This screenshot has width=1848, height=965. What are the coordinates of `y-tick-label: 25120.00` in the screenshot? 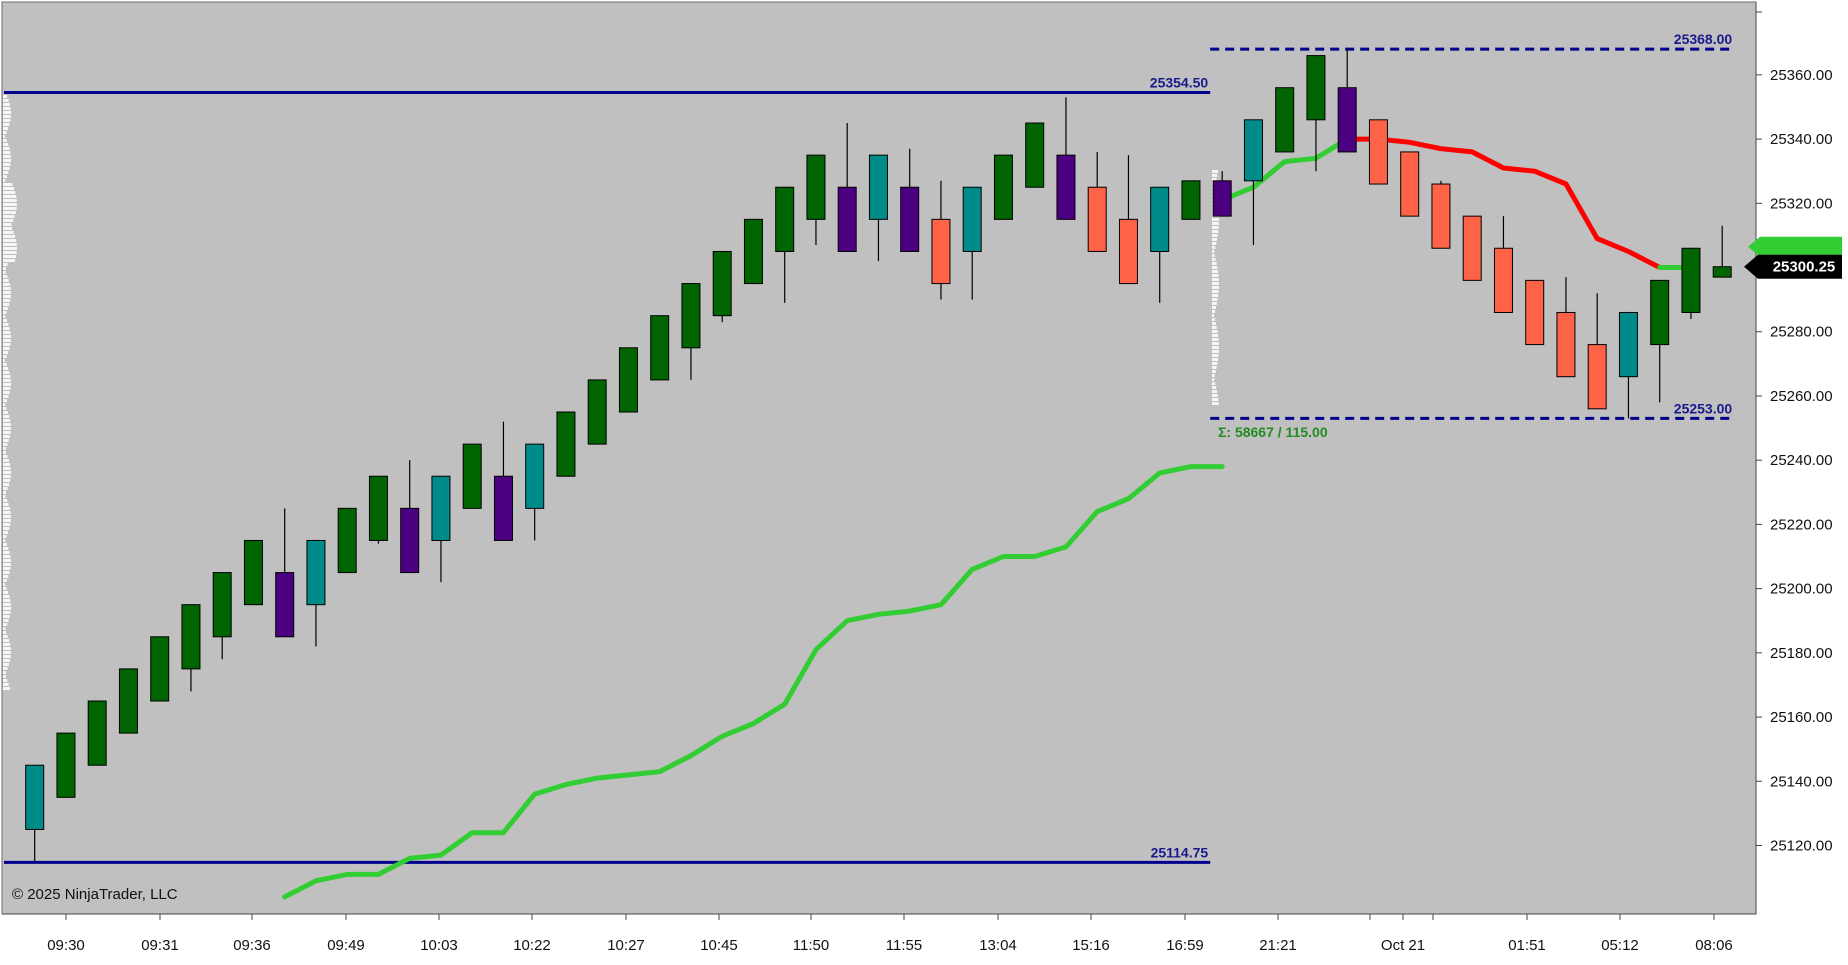 It's located at (1801, 846).